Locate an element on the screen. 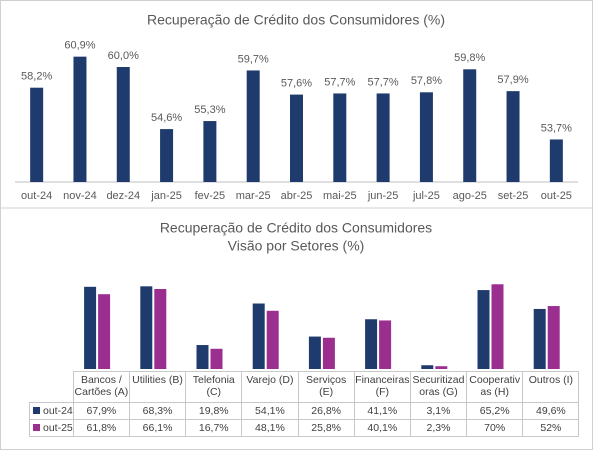  x-tick-label: set-25 is located at coordinates (513, 196).